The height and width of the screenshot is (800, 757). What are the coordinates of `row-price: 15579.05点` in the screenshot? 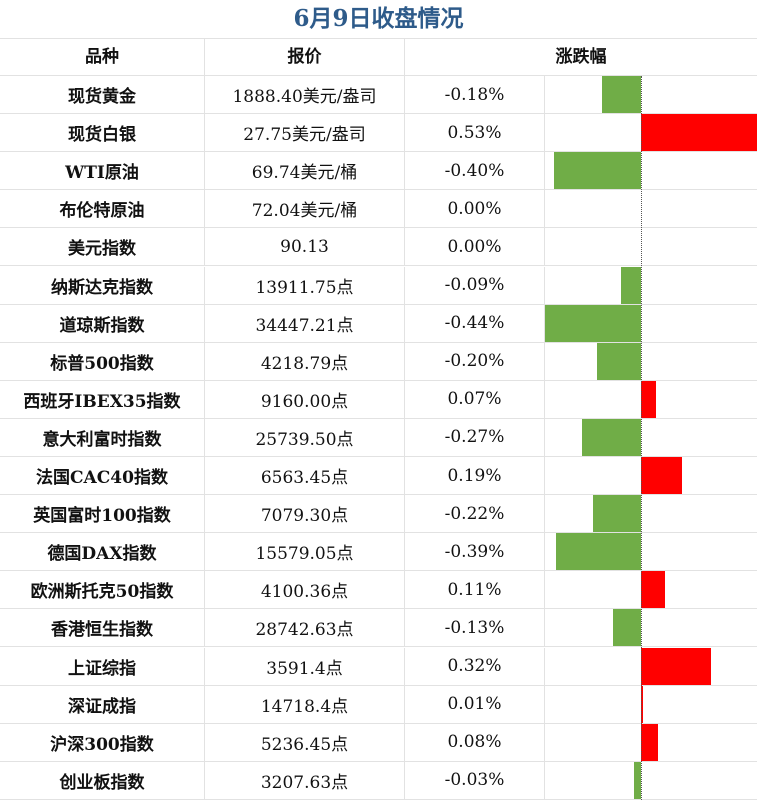 It's located at (305, 552).